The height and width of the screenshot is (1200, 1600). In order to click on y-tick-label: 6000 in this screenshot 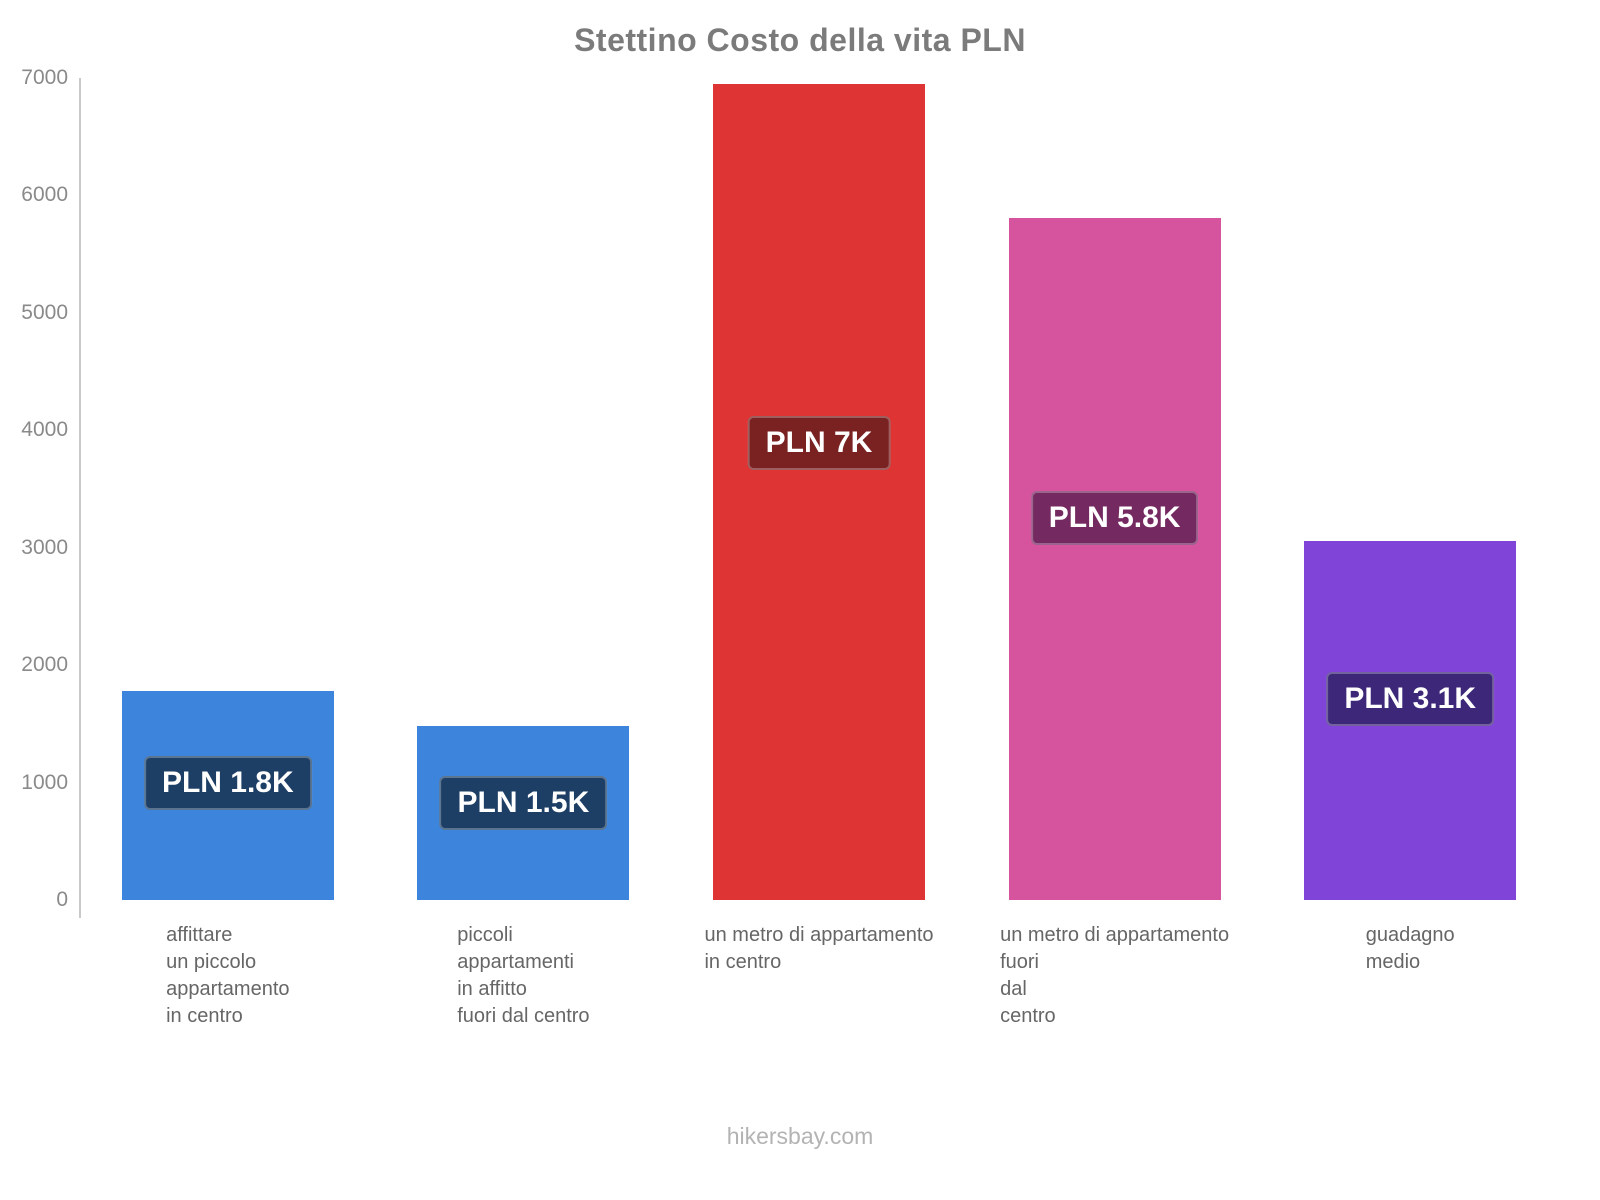, I will do `click(44, 195)`.